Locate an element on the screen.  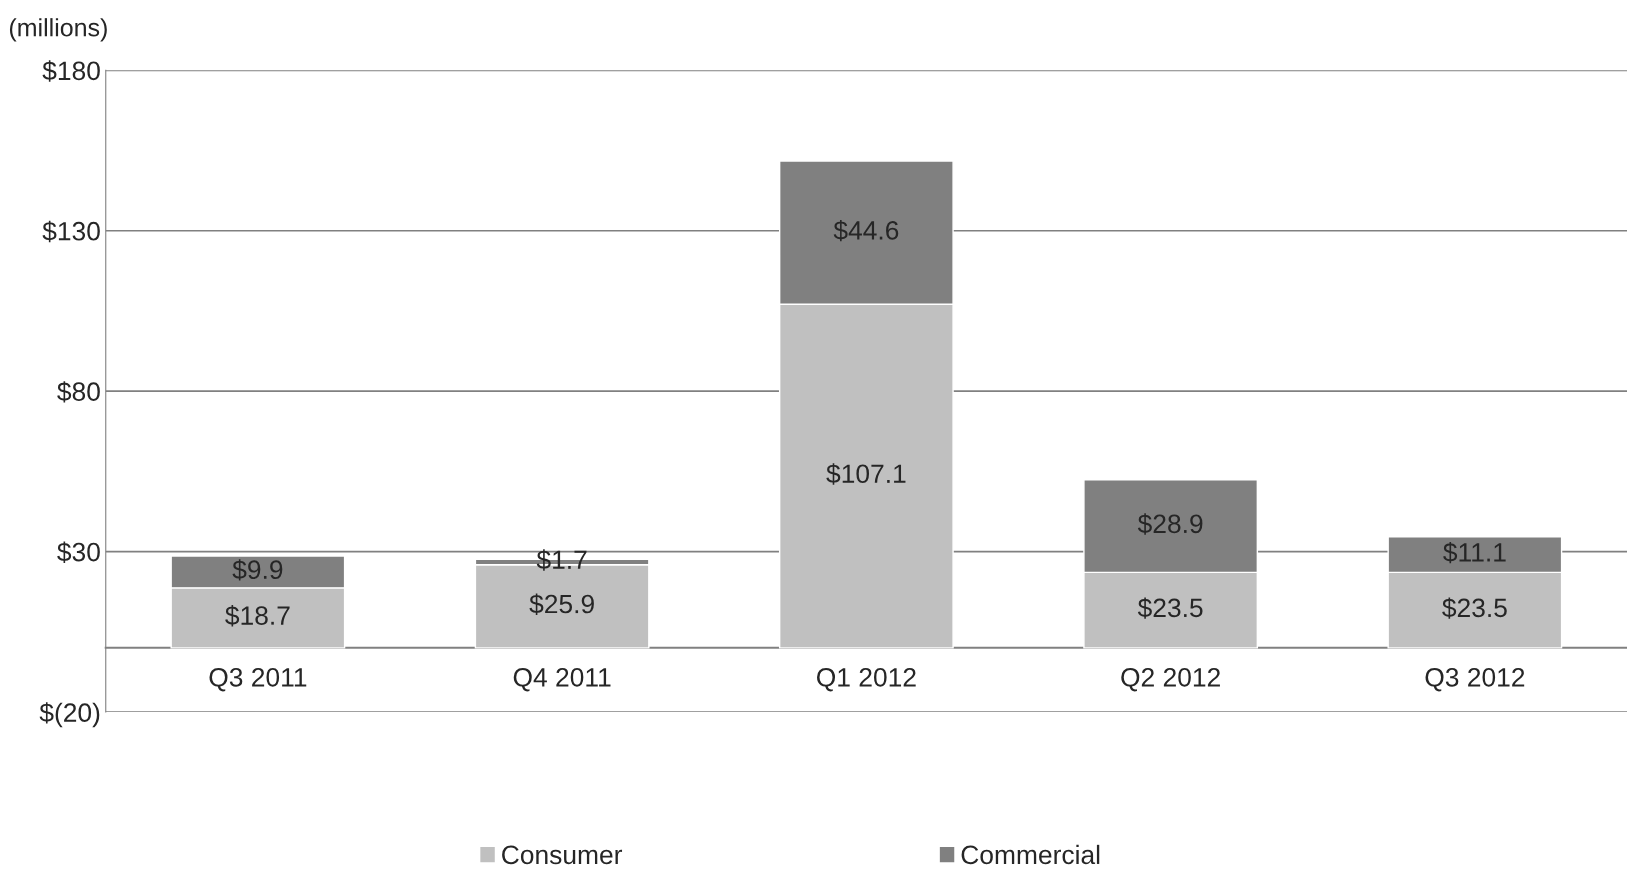
y-tick-label: $180 is located at coordinates (71, 71).